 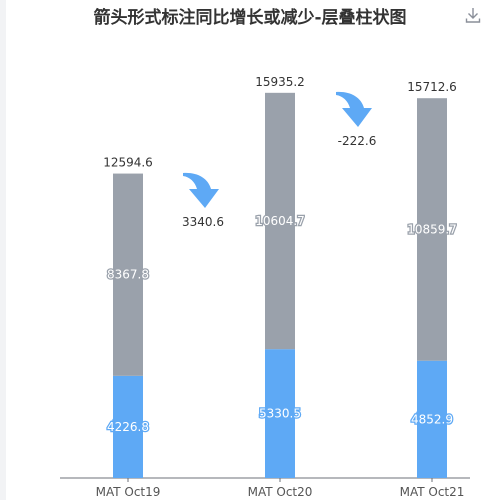 I want to click on bar-label-series1-3: 4852.9, so click(x=432, y=419).